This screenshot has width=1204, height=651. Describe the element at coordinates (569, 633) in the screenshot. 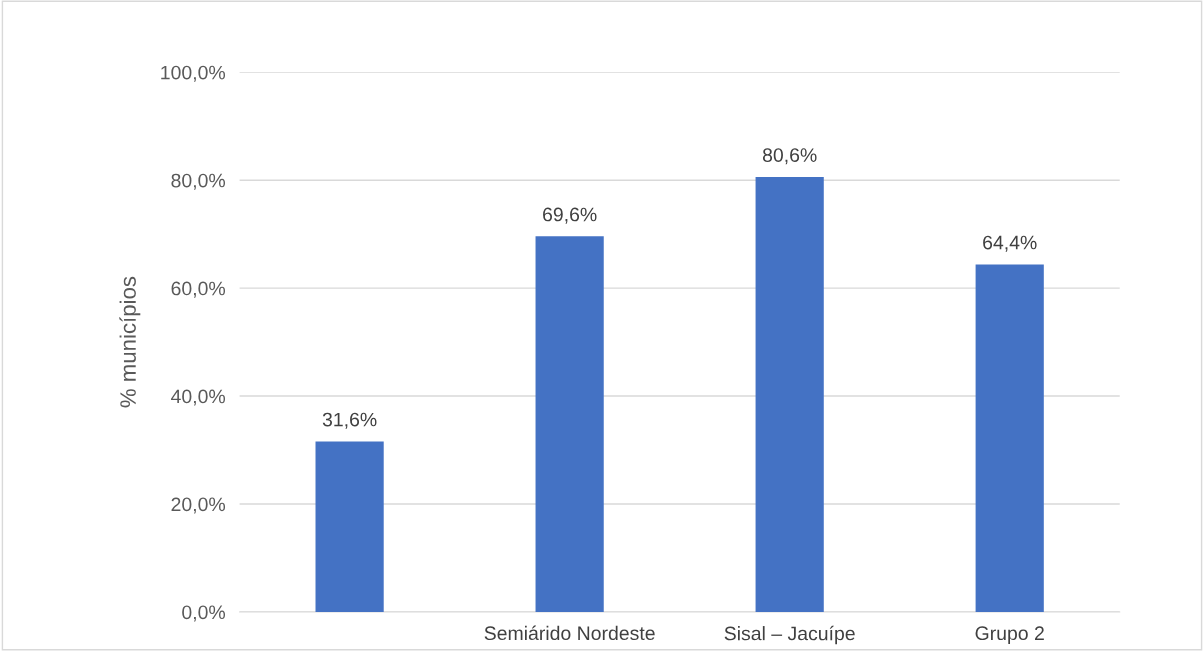

I see `x-tick-label: Semiárido Nordeste` at that location.